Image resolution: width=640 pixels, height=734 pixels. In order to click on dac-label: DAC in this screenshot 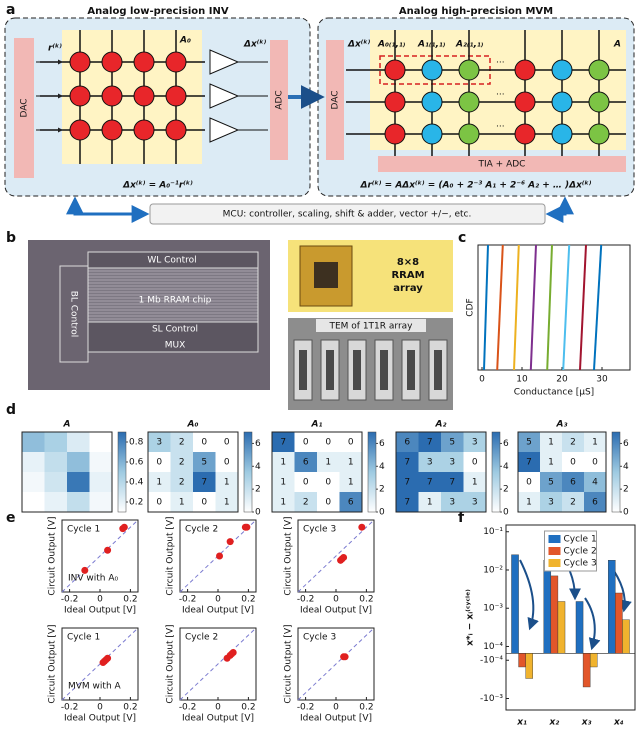, I will do `click(336, 99)`.